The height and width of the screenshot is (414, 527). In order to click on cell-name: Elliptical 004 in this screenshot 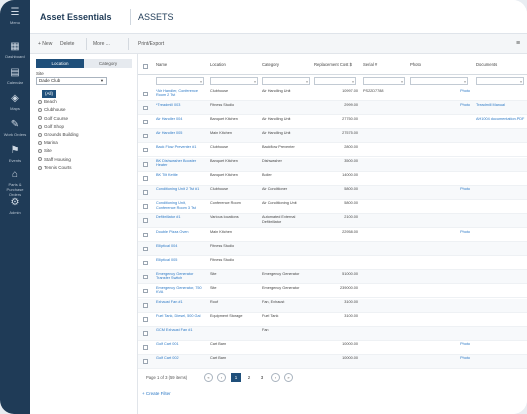, I will do `click(167, 245)`.